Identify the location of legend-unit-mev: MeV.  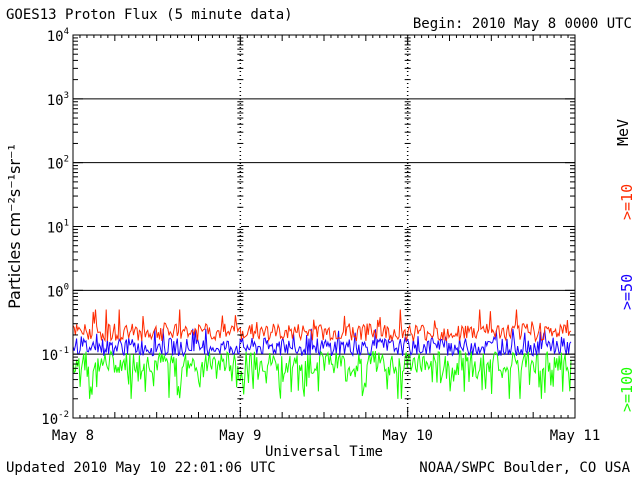
(623, 132).